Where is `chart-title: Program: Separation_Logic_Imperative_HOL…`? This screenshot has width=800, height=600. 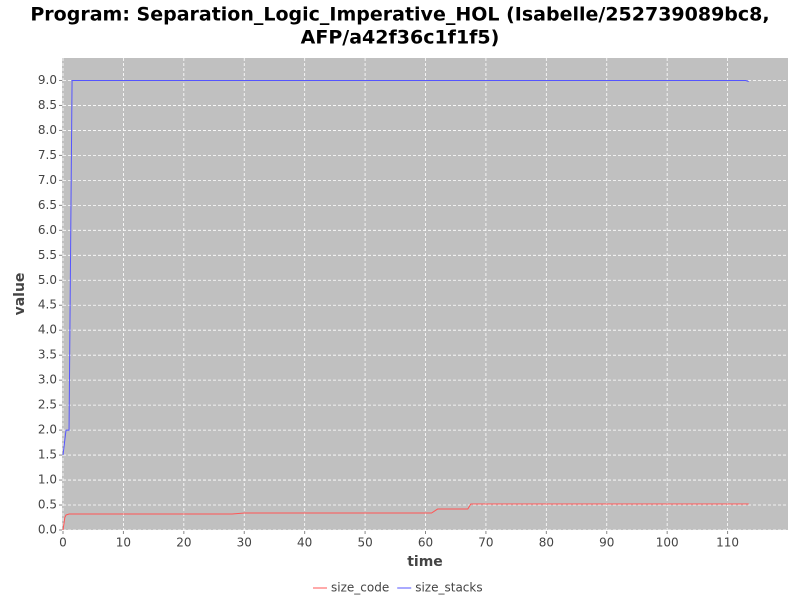 chart-title: Program: Separation_Logic_Imperative_HOL… is located at coordinates (399, 15).